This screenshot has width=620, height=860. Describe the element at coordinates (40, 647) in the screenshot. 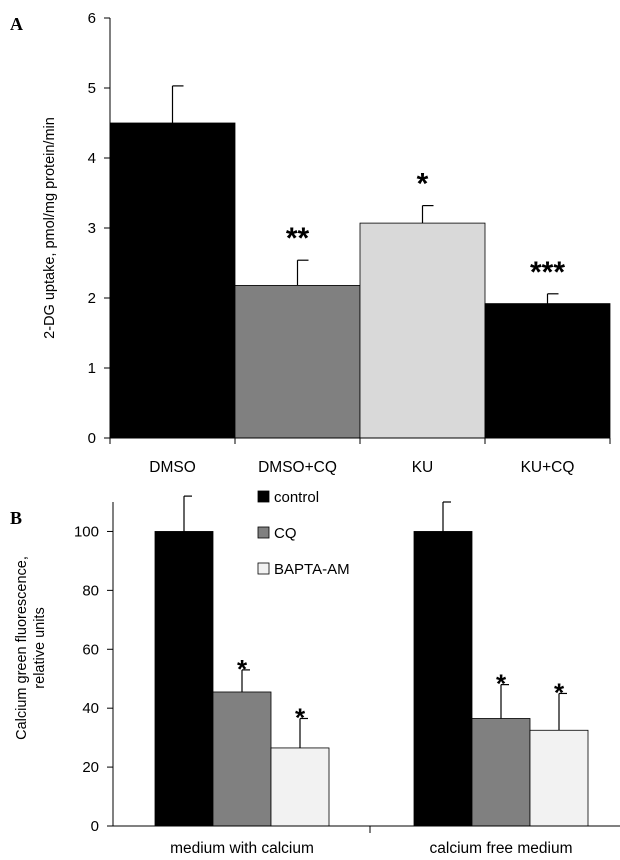

I see `panel-b-y-axis-label-line2: relative units` at that location.